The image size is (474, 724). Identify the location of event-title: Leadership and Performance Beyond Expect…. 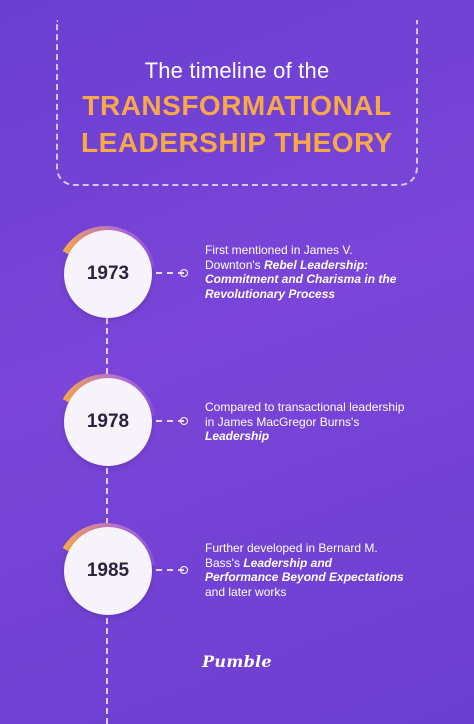
(304, 570).